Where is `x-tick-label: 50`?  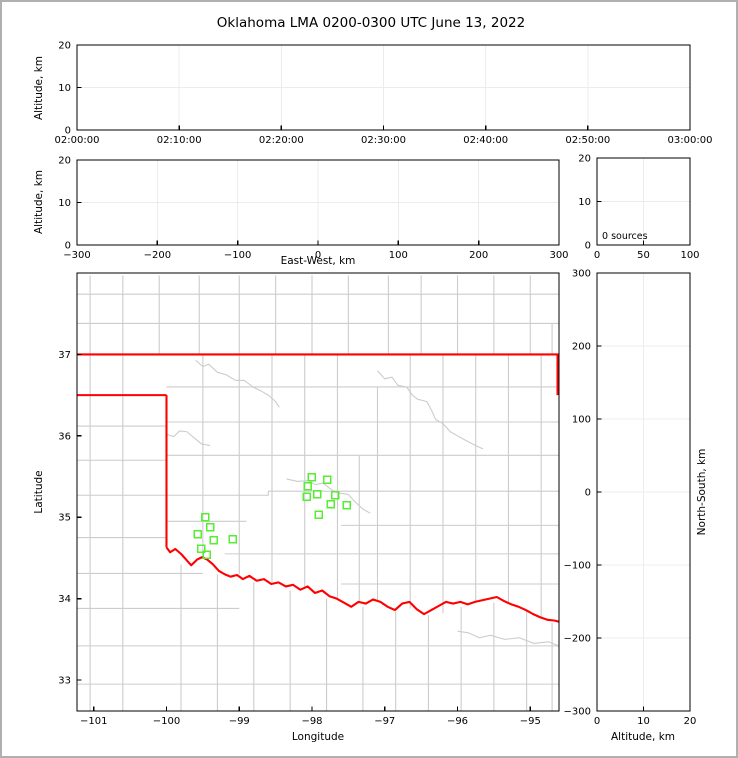 x-tick-label: 50 is located at coordinates (643, 255).